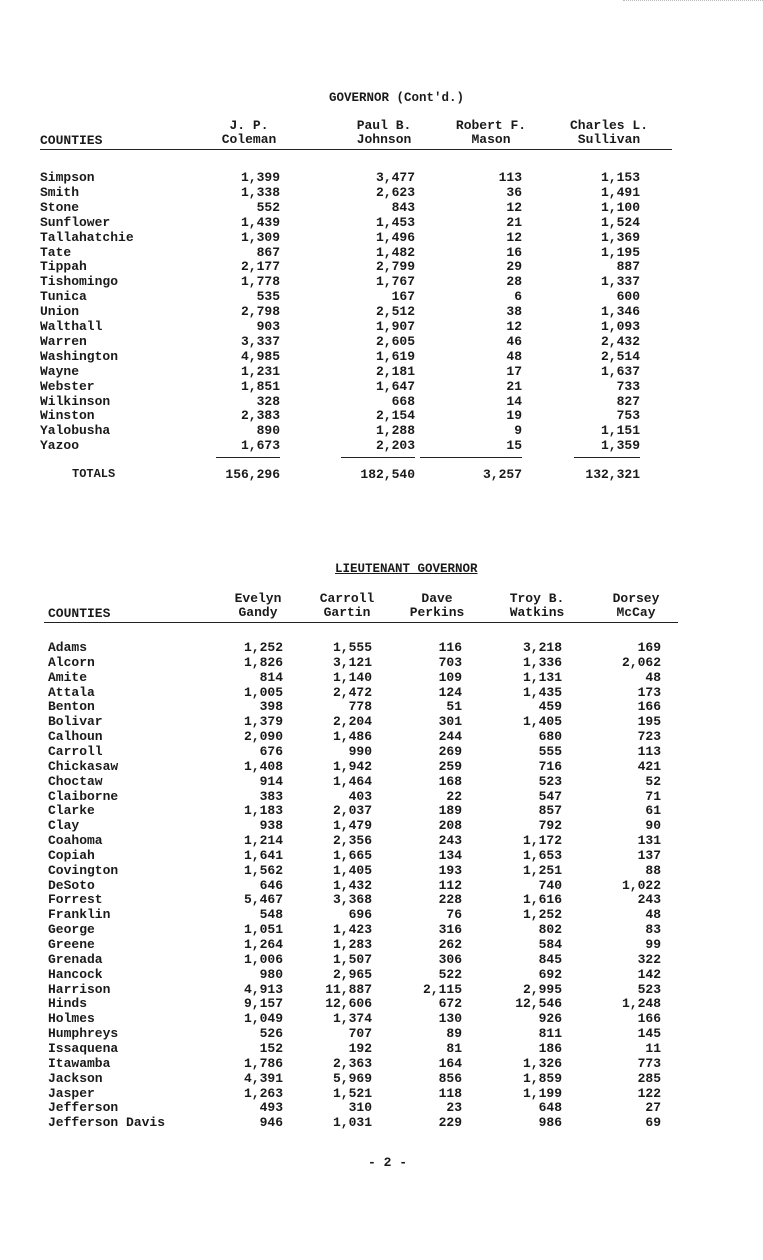  What do you see at coordinates (514, 416) in the screenshot?
I see `vote-count: 19` at bounding box center [514, 416].